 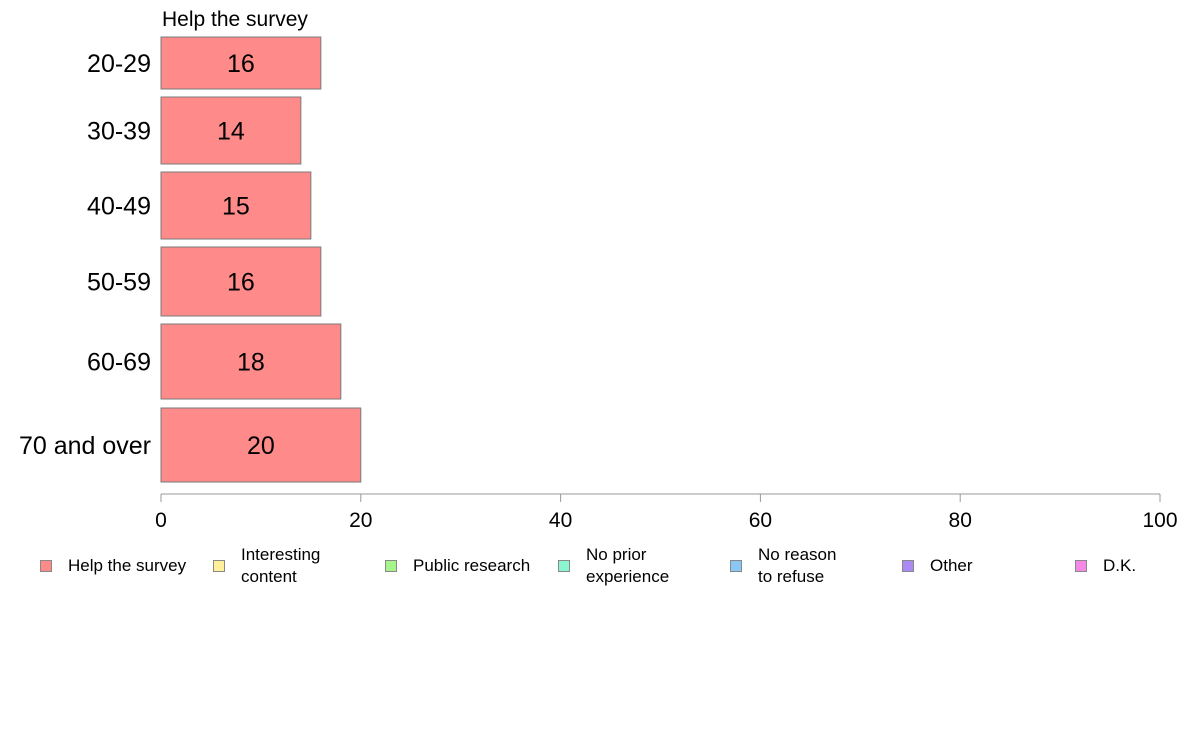 What do you see at coordinates (235, 19) in the screenshot?
I see `panel-title: Help the survey` at bounding box center [235, 19].